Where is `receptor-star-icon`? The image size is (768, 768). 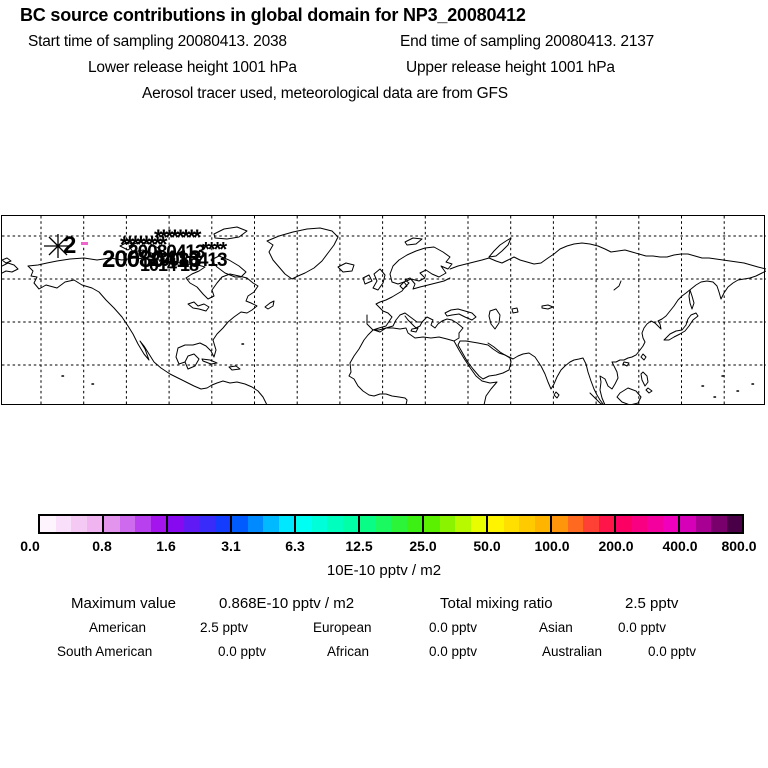 receptor-star-icon is located at coordinates (58, 246).